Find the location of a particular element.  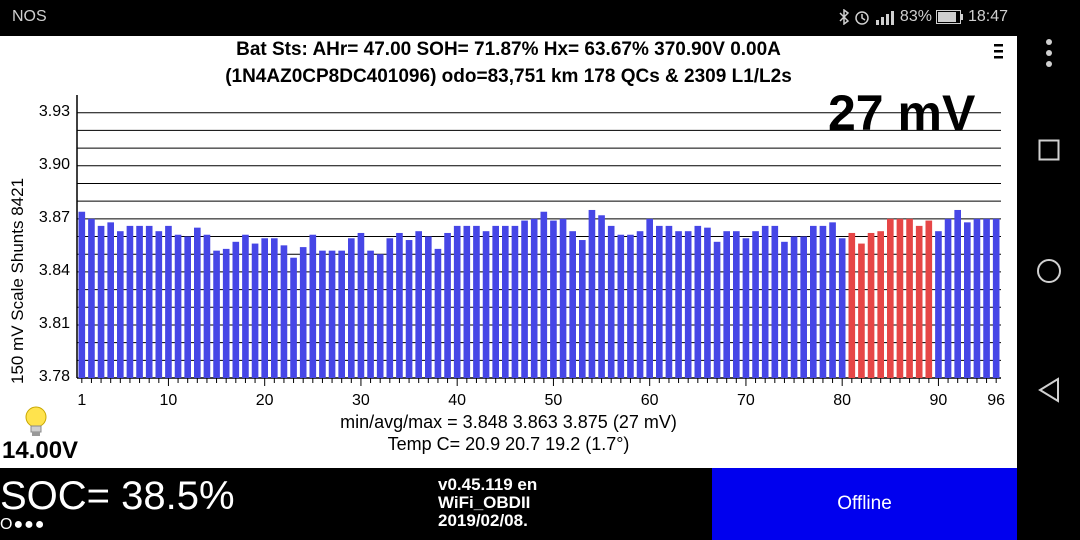

page-indicator-dots: O●●● is located at coordinates (23, 524).